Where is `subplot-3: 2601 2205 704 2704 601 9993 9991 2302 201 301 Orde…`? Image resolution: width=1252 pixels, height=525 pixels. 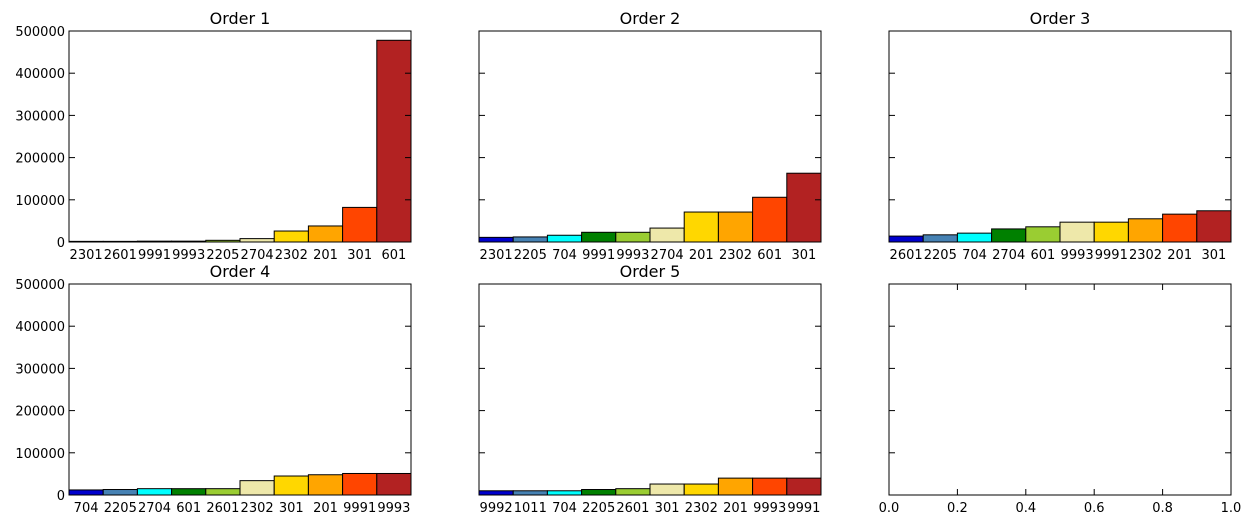
subplot-3: 2601 2205 704 2704 601 9993 9991 2302 201 301 Orde… is located at coordinates (1060, 136).